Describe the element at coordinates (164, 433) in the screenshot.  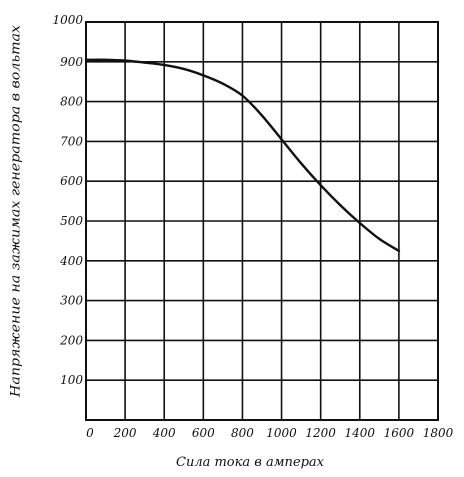
I see `x-tick-label: 400` at that location.